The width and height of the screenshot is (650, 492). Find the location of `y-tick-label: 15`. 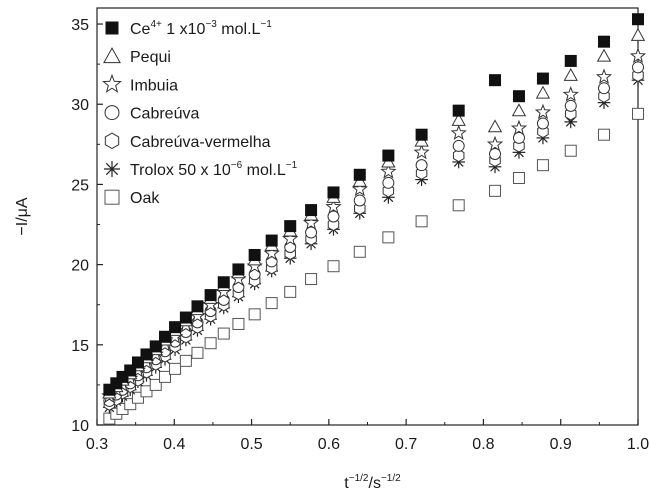

y-tick-label: 15 is located at coordinates (80, 346).